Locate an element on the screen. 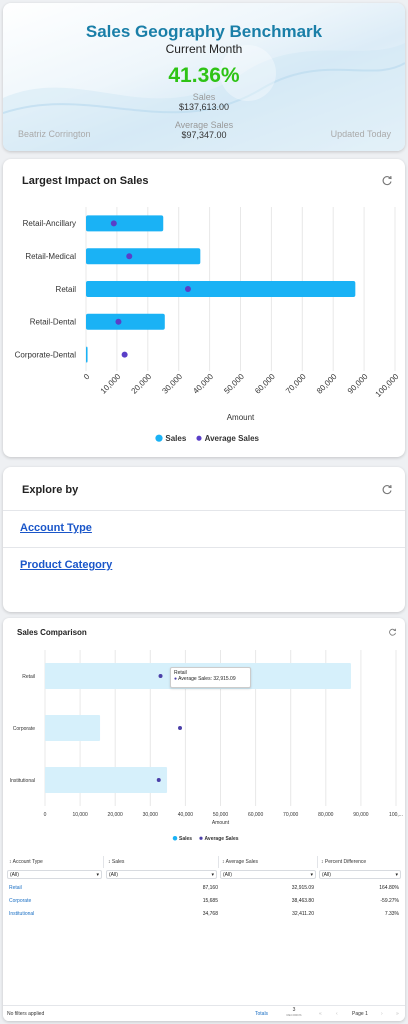 The image size is (408, 1024). kpi-updated: Updated Today is located at coordinates (360, 134).